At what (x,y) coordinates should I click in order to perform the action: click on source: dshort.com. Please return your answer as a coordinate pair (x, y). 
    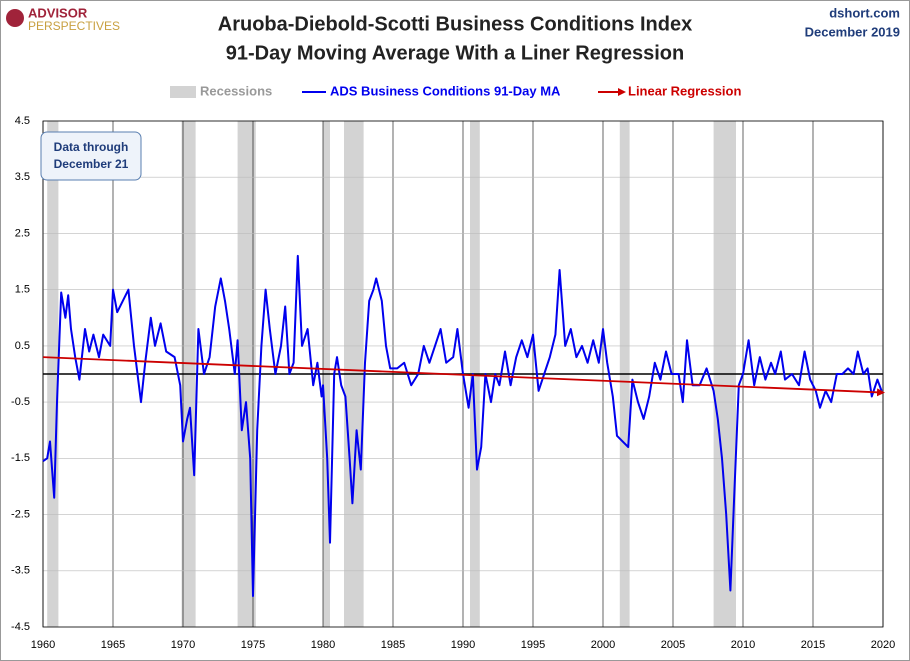
    Looking at the image, I should click on (864, 12).